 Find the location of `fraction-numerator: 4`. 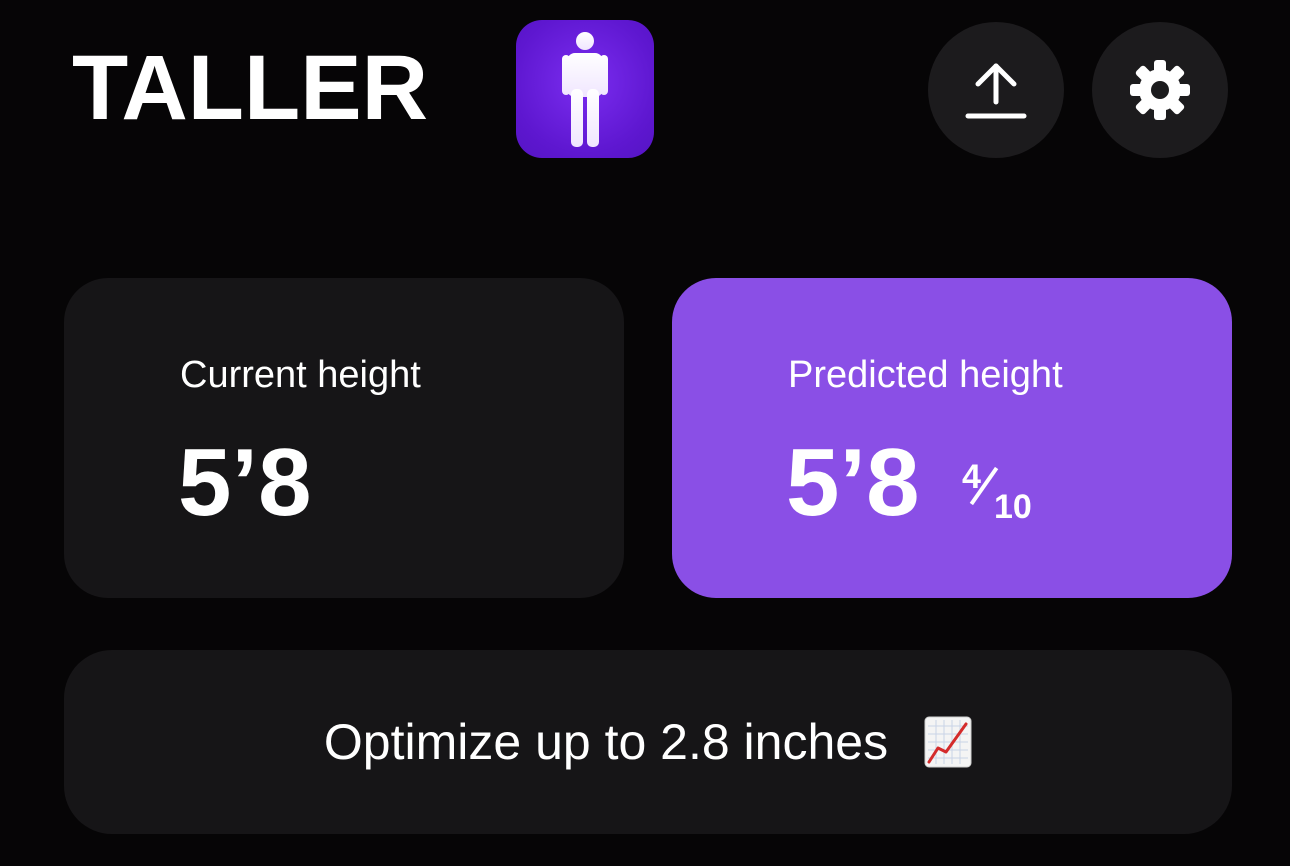

fraction-numerator: 4 is located at coordinates (971, 477).